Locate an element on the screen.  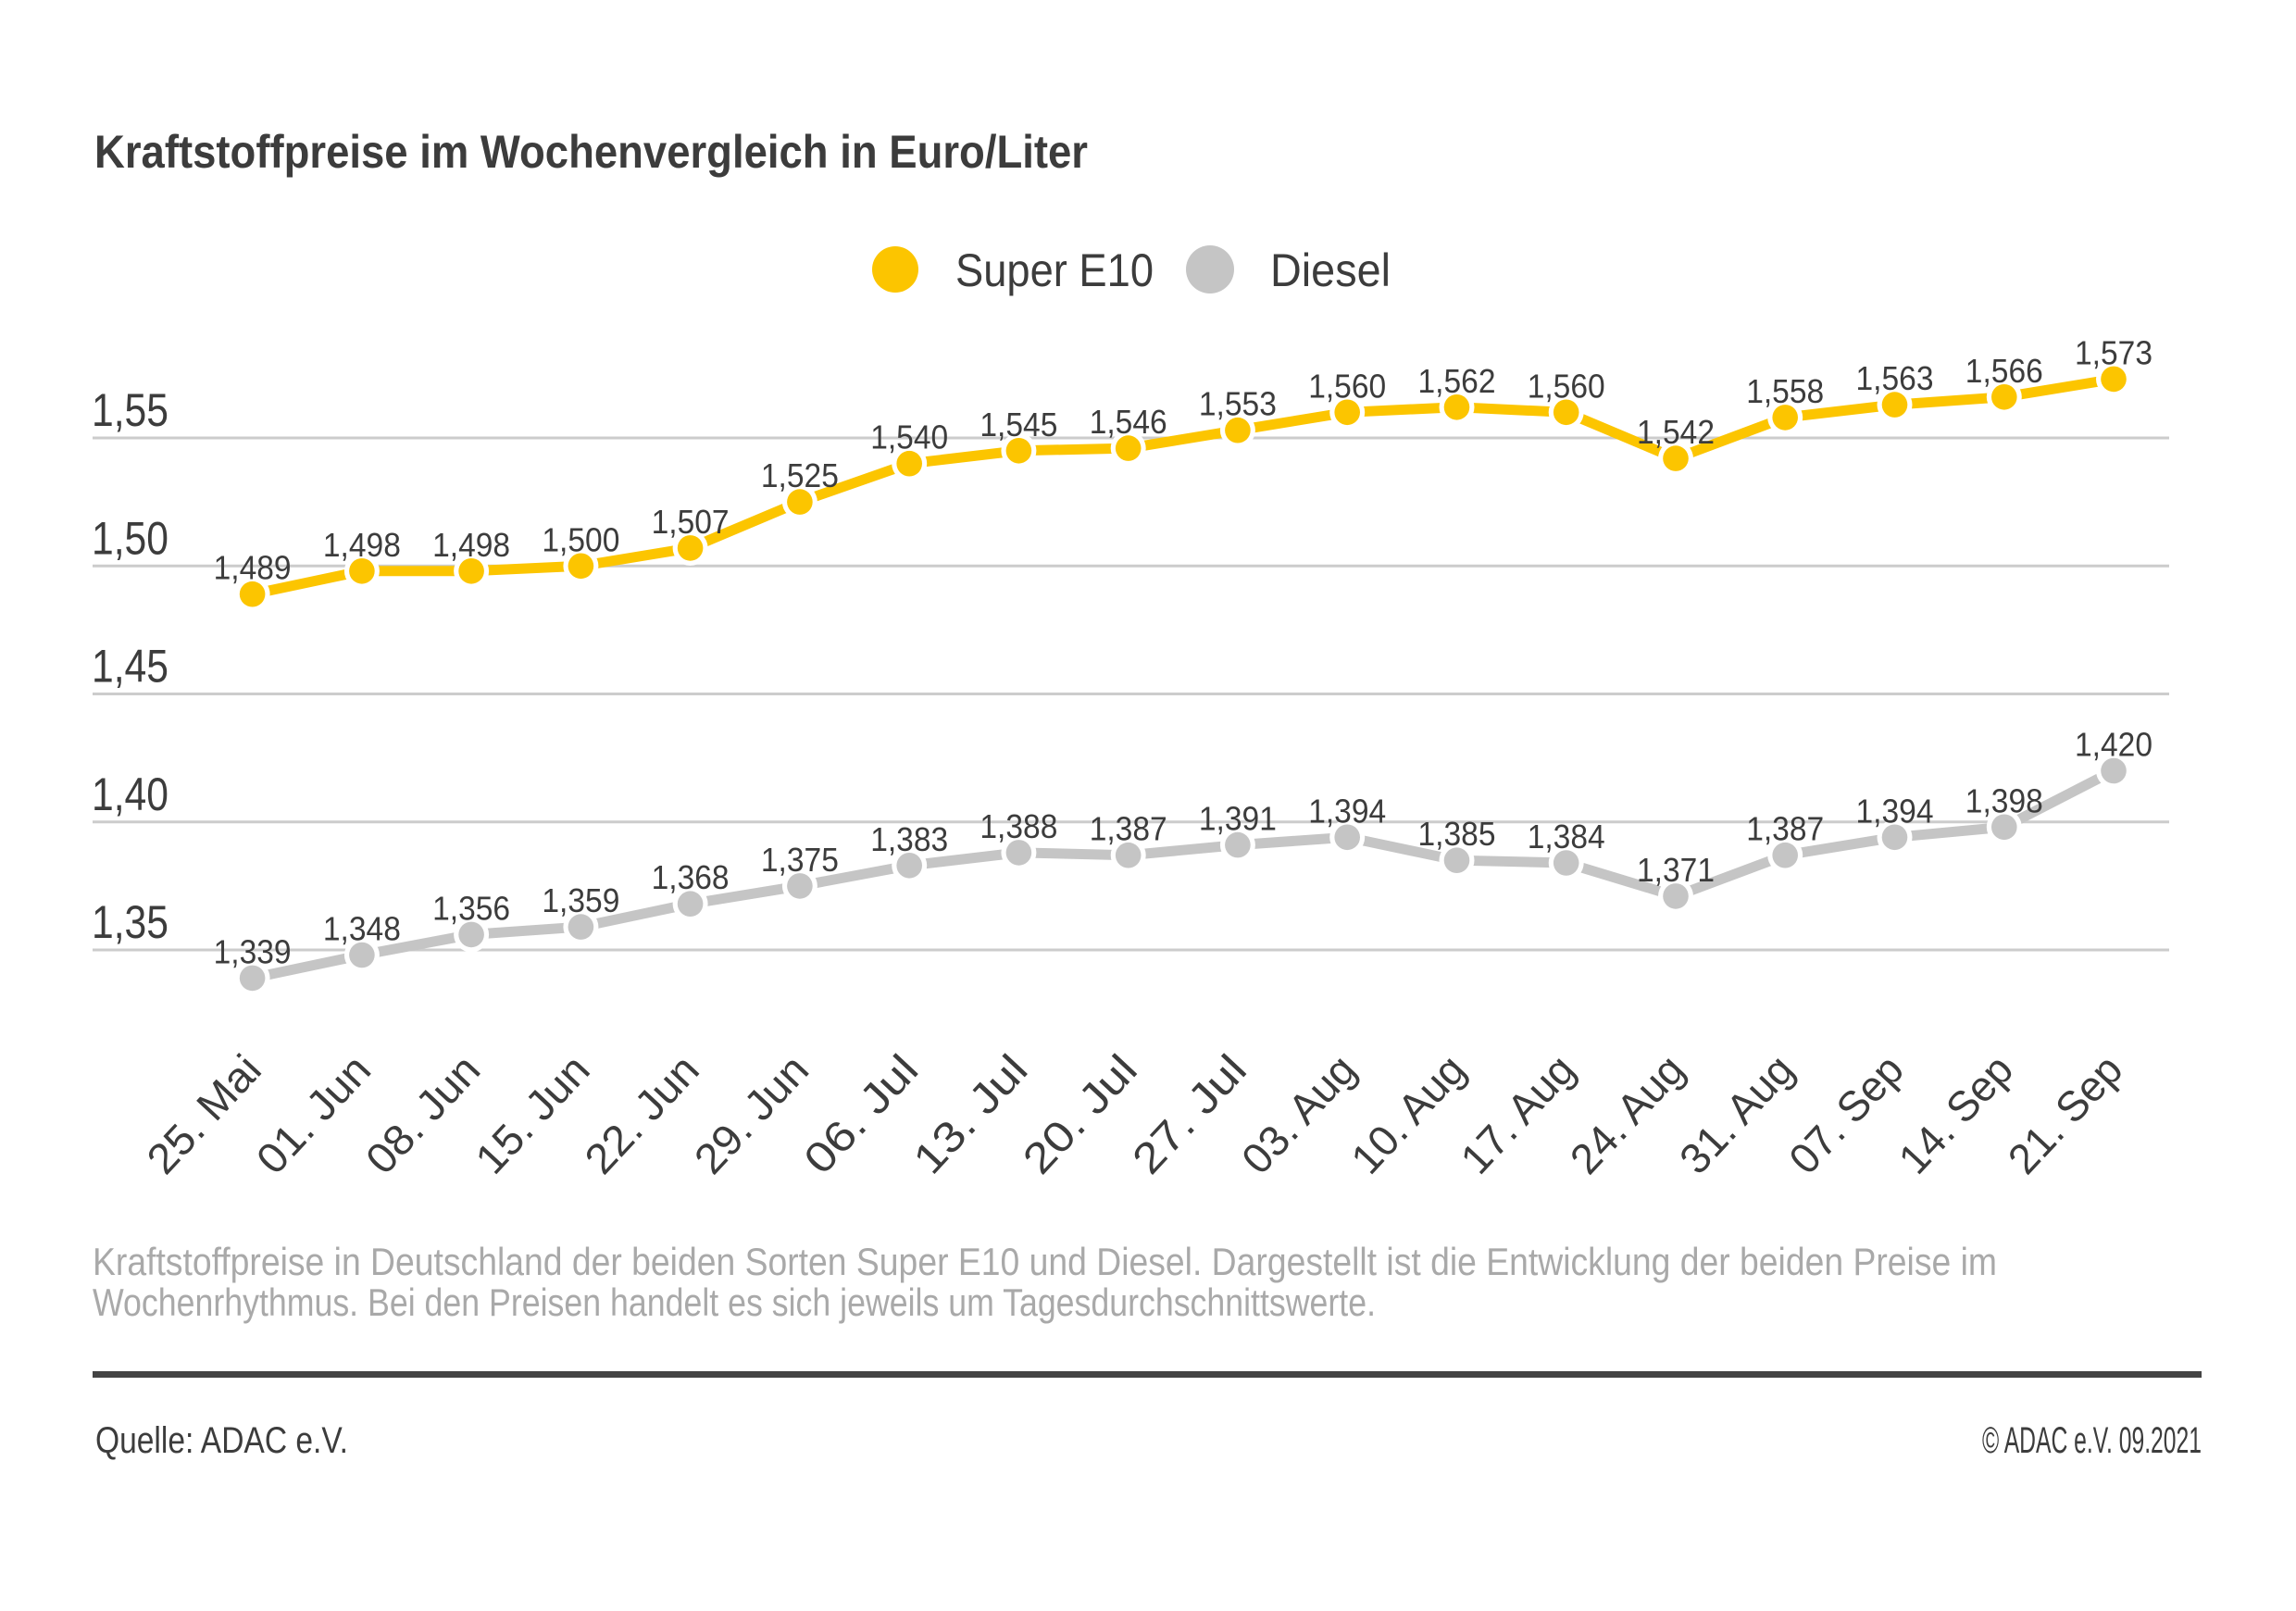
svg-text: 1,542 is located at coordinates (1676, 432).